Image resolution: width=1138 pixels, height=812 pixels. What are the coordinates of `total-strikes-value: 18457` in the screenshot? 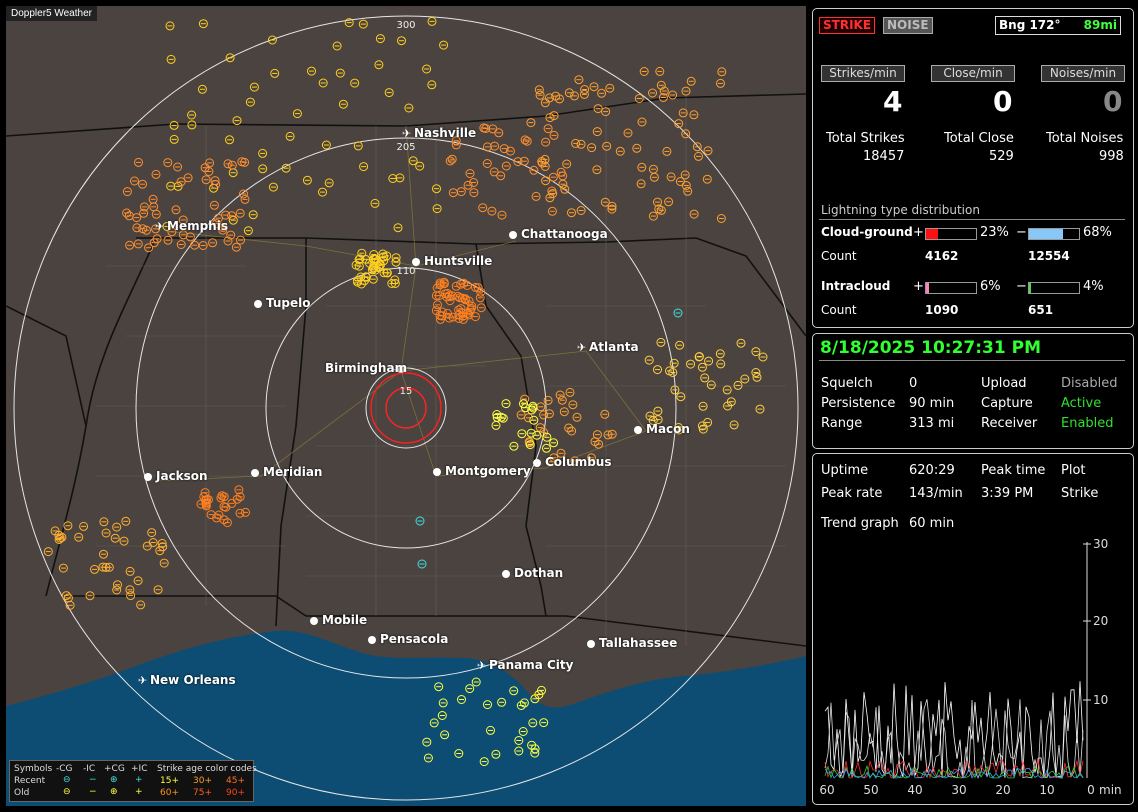 It's located at (884, 156).